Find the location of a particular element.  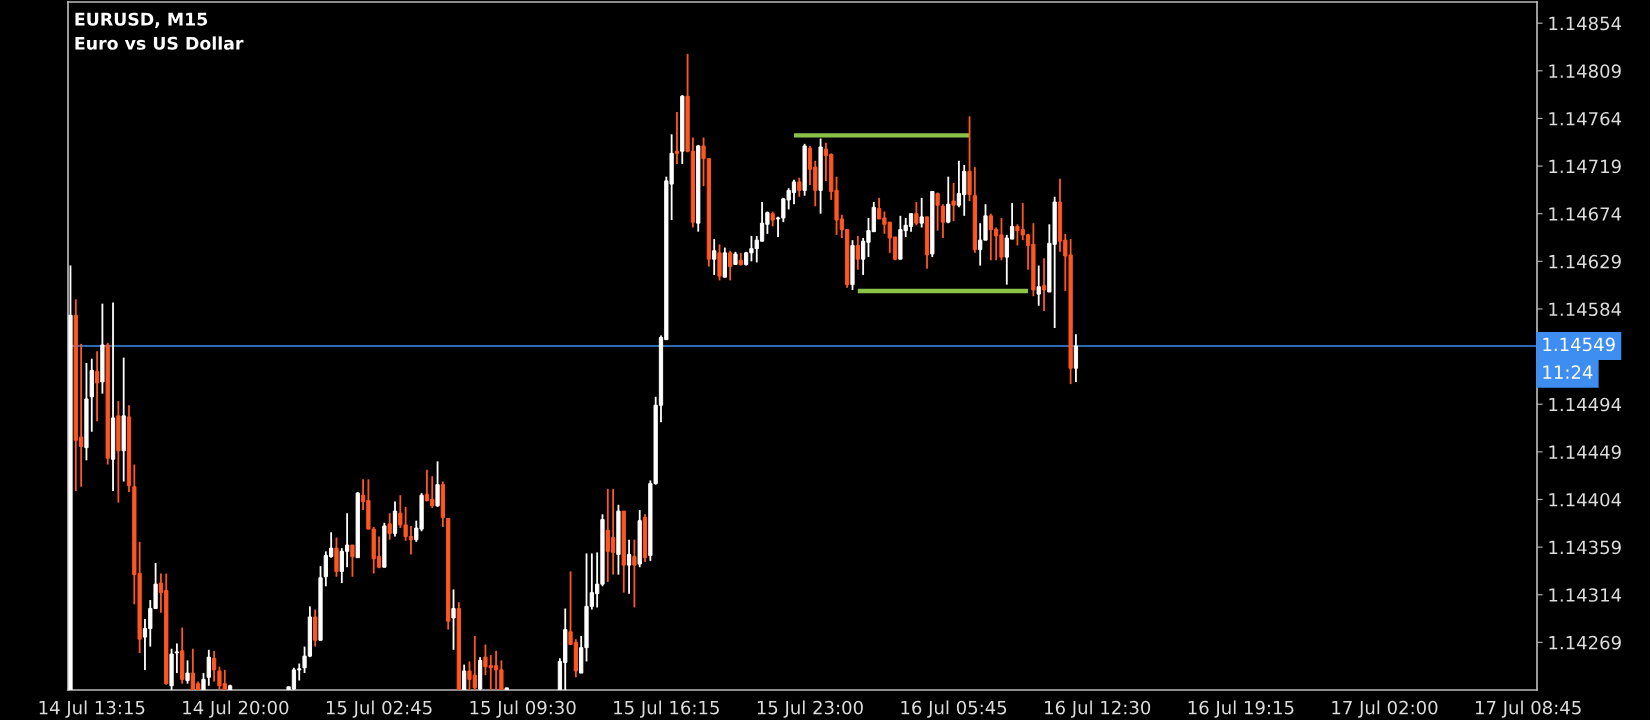

x-tick-label: 17 Jul 08:45 is located at coordinates (1528, 709).